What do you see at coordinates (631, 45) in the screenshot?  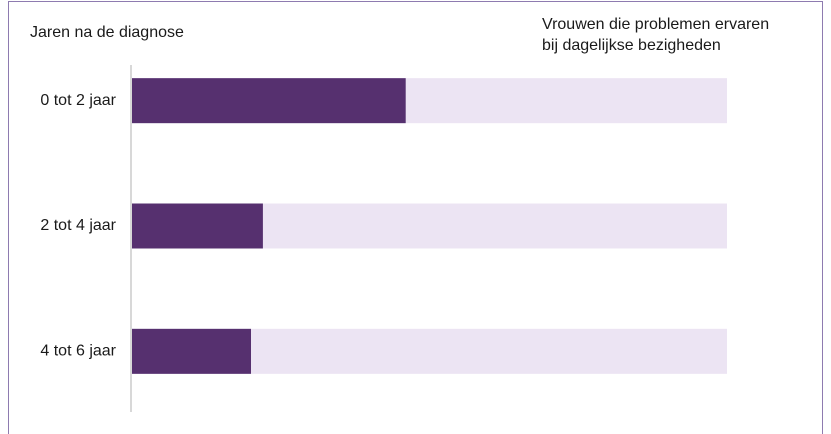 I see `value-label: bij dagelijkse bezigheden` at bounding box center [631, 45].